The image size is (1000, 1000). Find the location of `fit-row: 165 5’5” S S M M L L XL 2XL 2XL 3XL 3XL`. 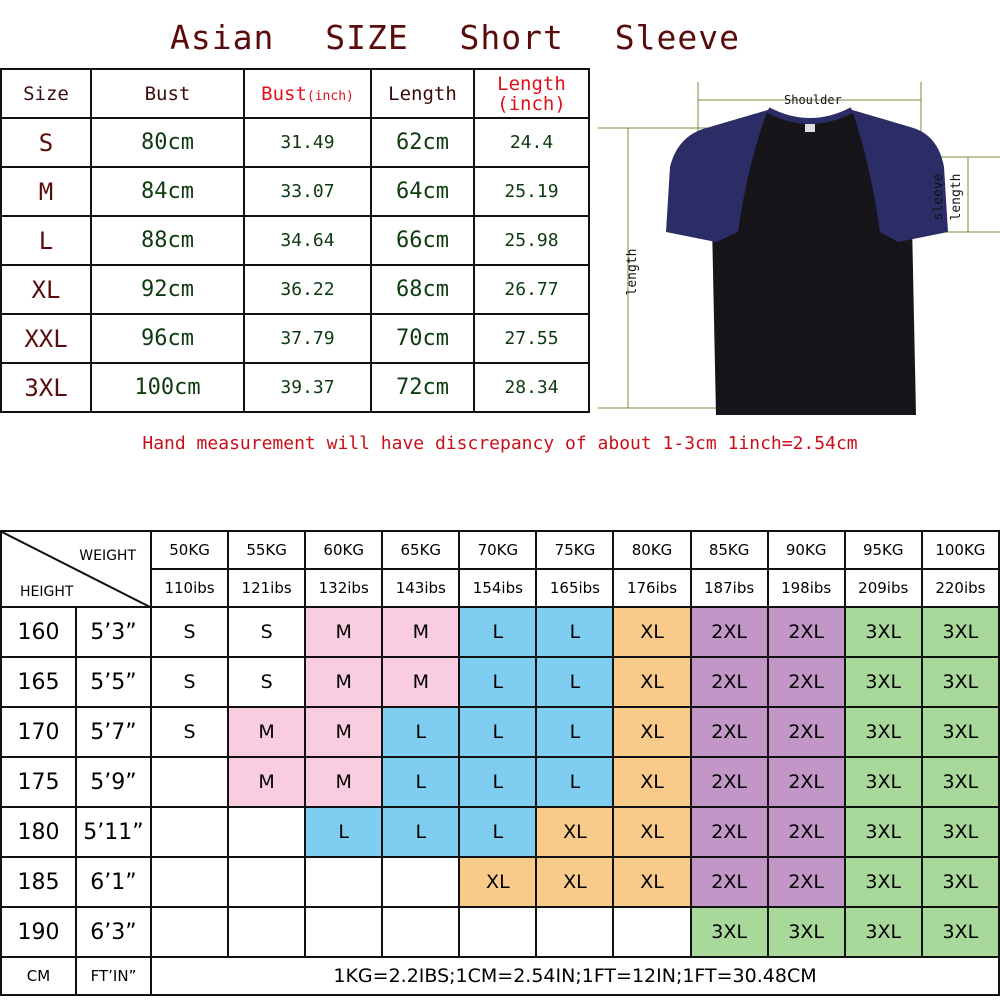

fit-row: 165 5’5” S S M M L L XL 2XL 2XL 3XL 3XL is located at coordinates (500, 682).